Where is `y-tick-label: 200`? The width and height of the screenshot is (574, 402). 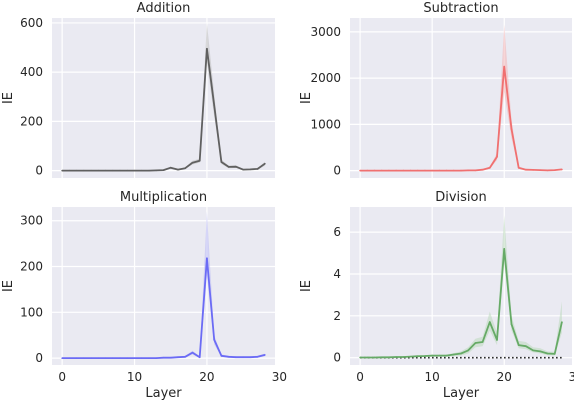 y-tick-label: 200 is located at coordinates (31, 267).